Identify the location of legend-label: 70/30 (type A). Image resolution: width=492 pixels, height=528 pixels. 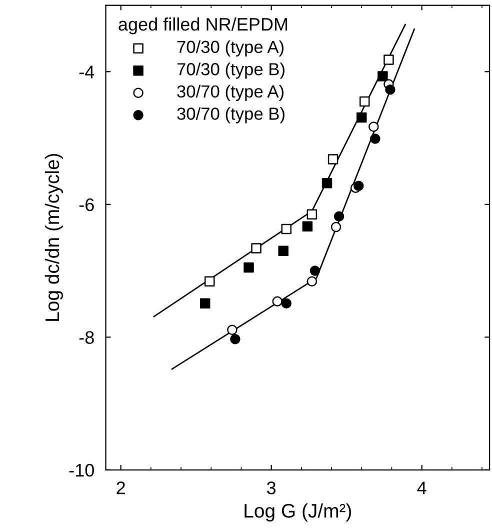
(230, 48).